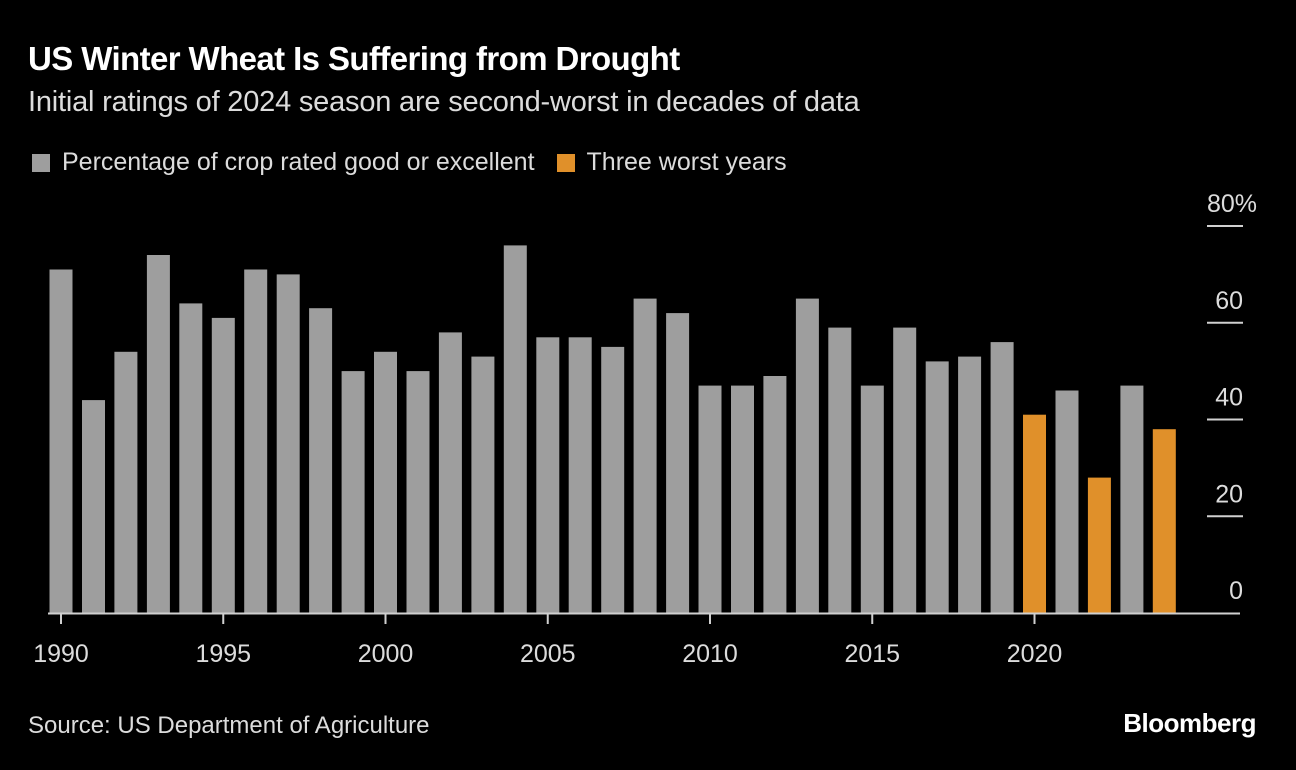 This screenshot has height=770, width=1296. Describe the element at coordinates (256, 441) in the screenshot. I see `bar-1996` at that location.